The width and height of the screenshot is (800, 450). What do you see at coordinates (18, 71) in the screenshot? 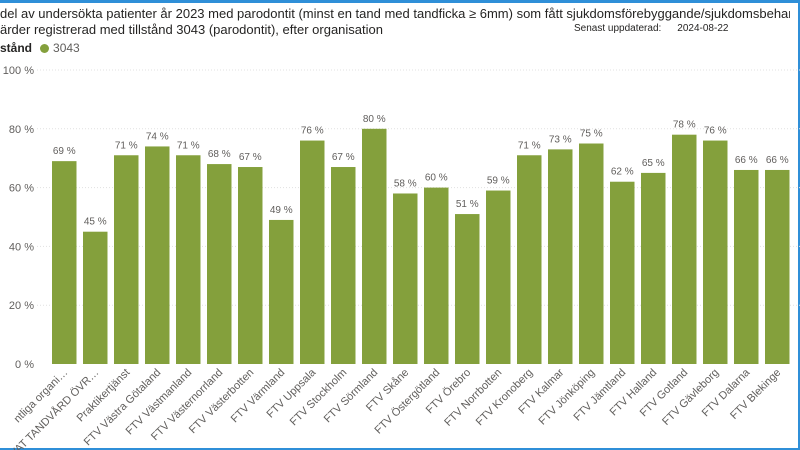
I see `y-tick-label: 100 %` at bounding box center [18, 71].